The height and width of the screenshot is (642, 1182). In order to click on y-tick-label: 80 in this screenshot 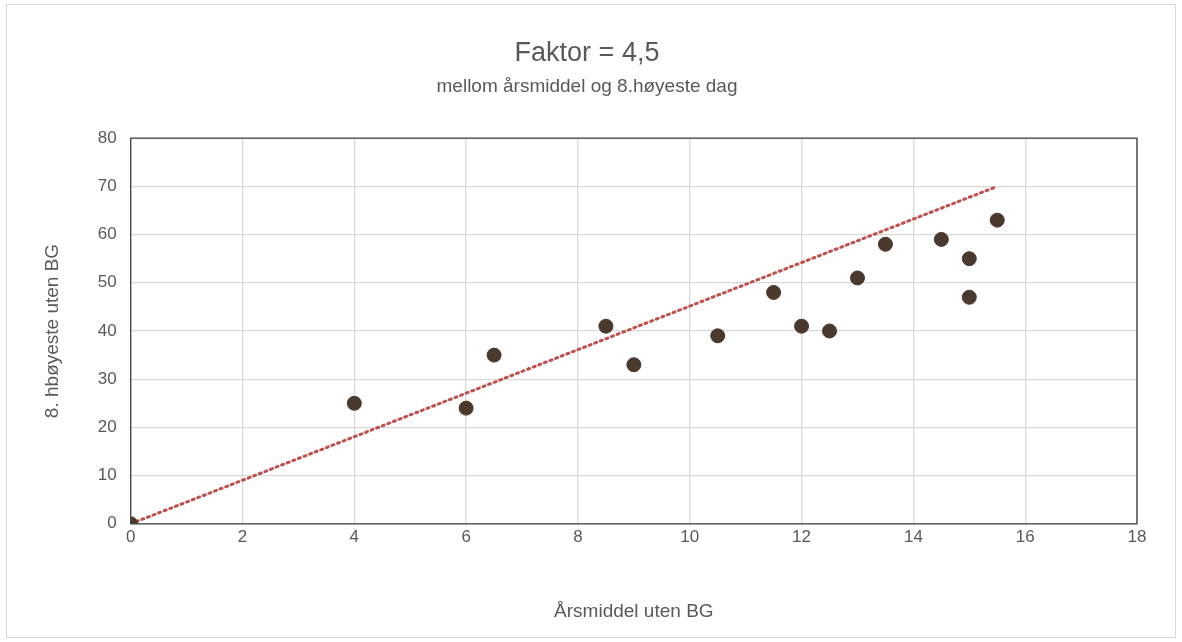, I will do `click(107, 137)`.